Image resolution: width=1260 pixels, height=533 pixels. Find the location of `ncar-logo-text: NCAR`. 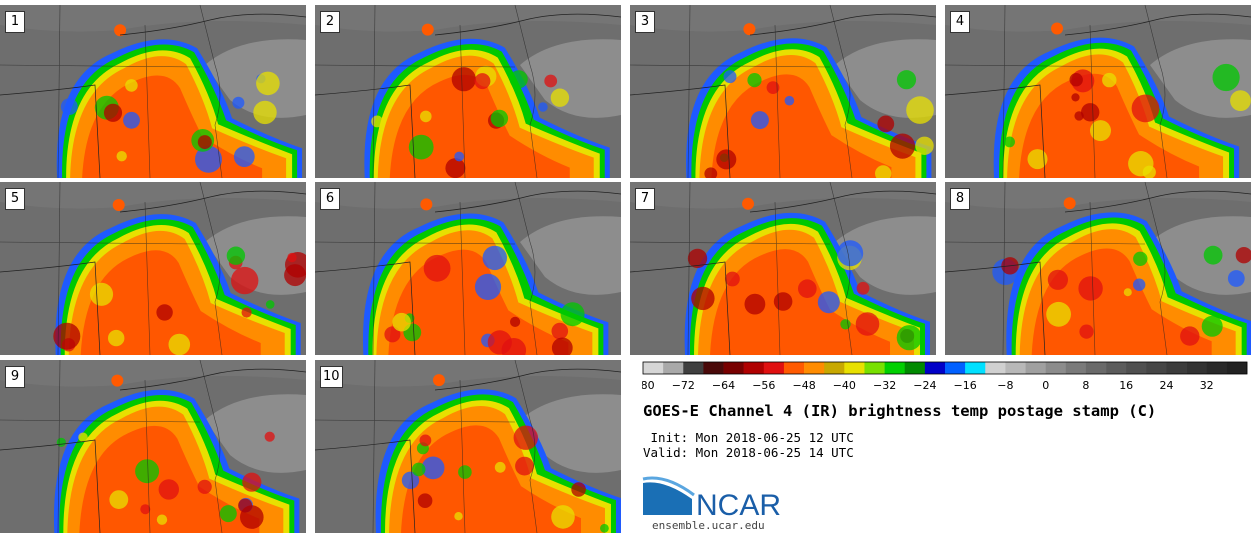

ncar-logo-text: NCAR is located at coordinates (738, 505).